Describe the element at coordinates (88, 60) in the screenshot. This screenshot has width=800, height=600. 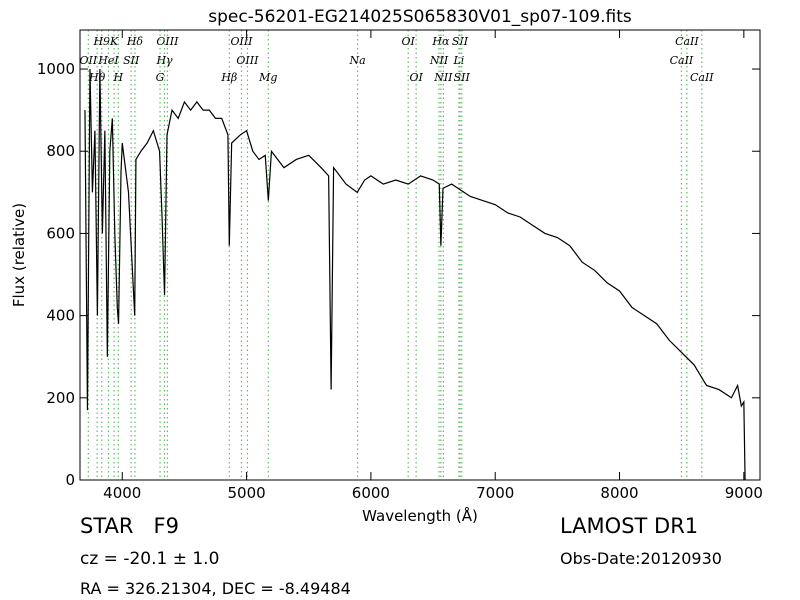
I see `spectral-line-label: OII` at that location.